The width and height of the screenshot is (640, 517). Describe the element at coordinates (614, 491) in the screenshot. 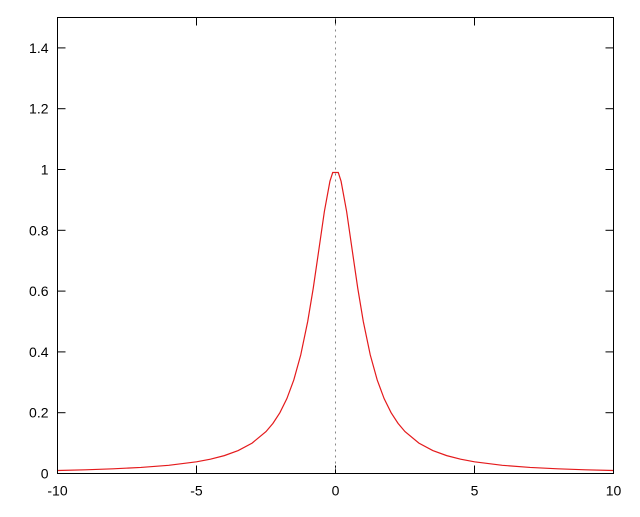

I see `x-tick-label: 10` at that location.